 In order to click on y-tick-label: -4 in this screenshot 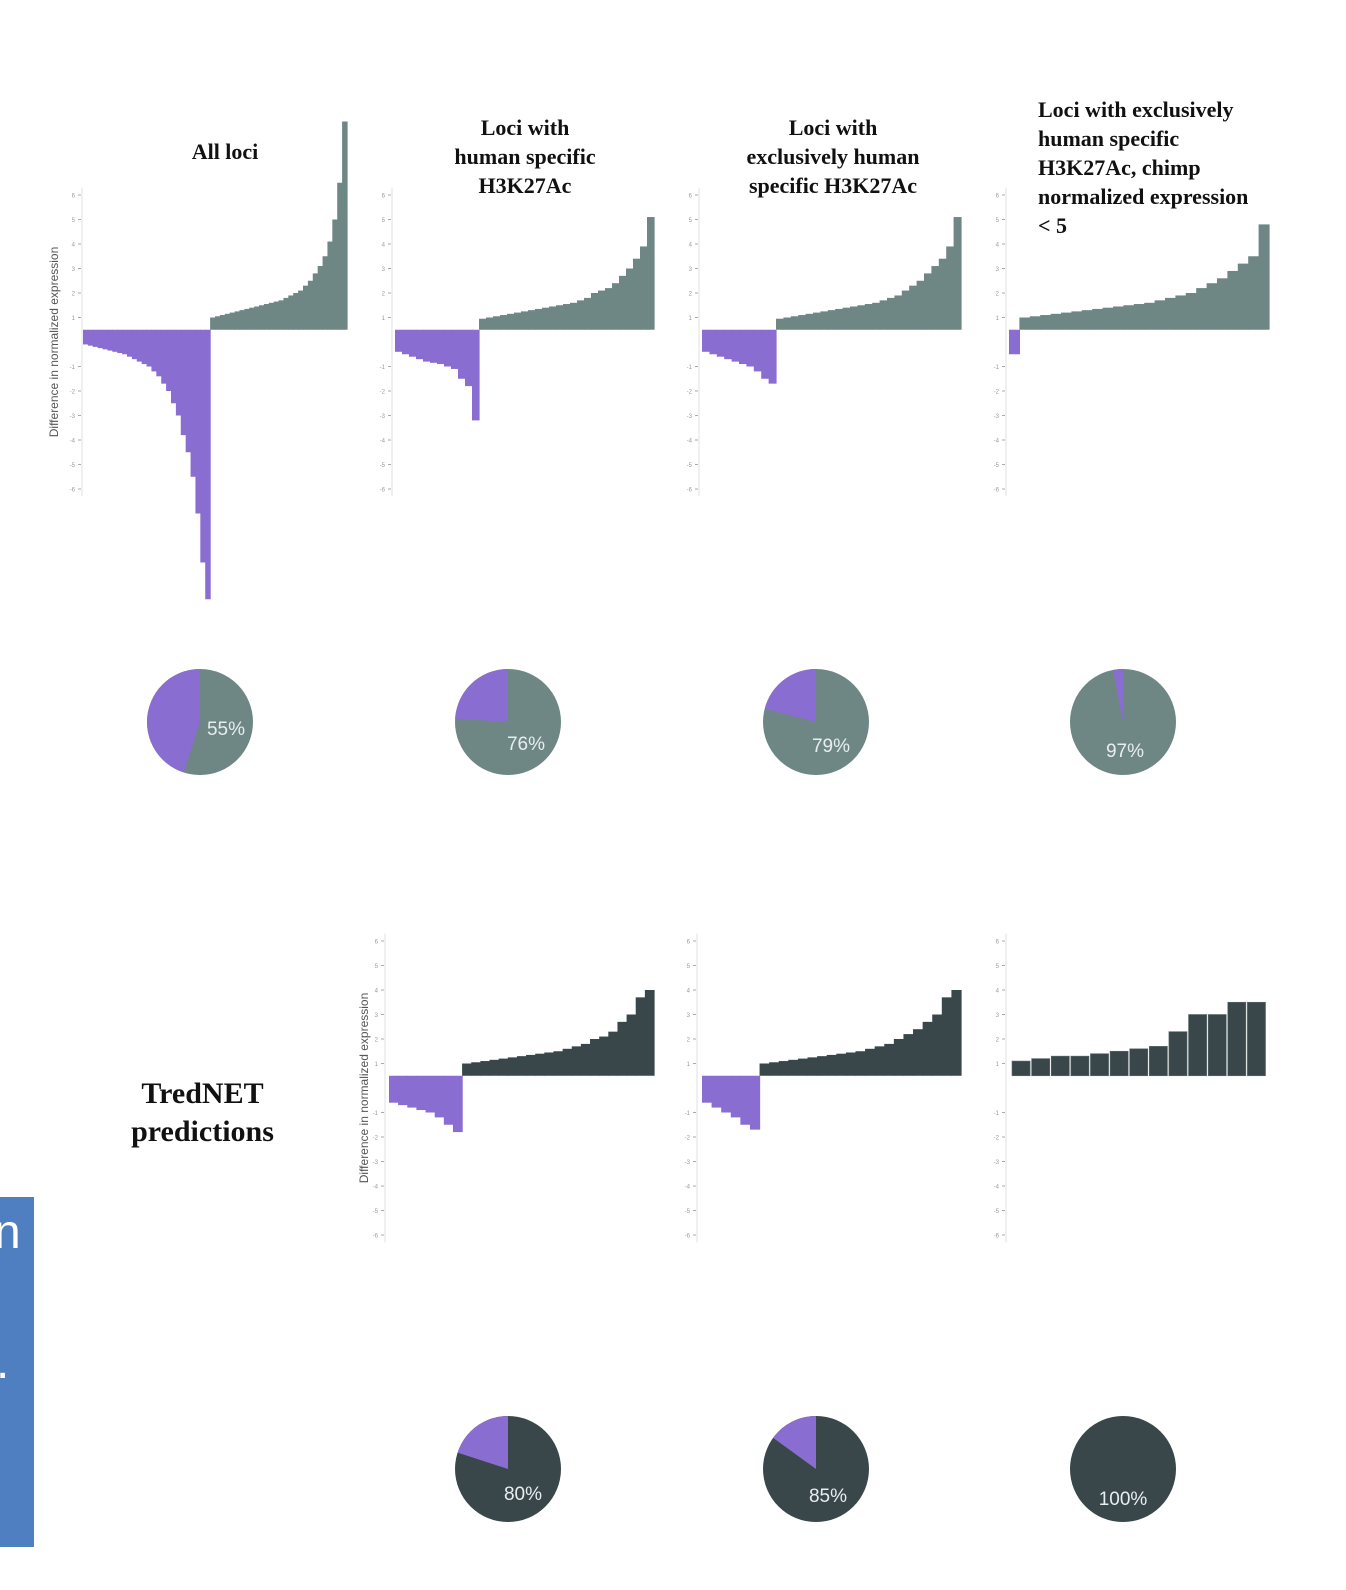, I will do `click(997, 1188)`.